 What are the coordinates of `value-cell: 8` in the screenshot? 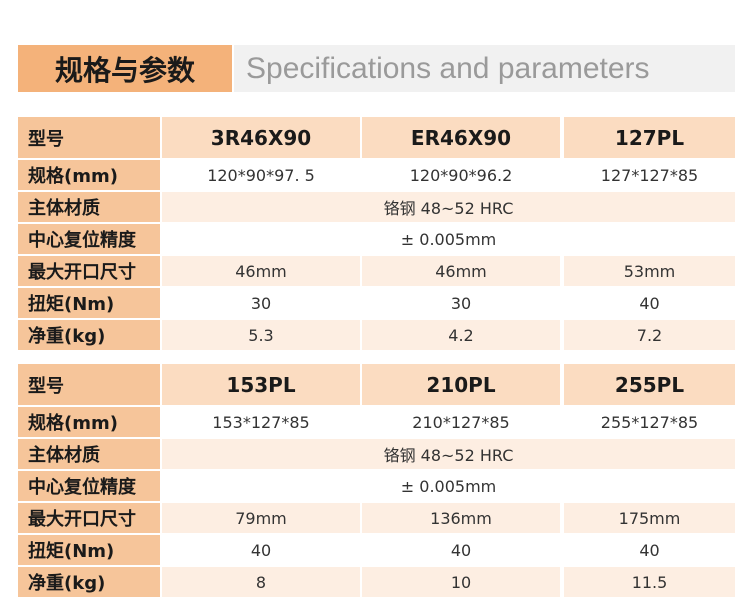 It's located at (261, 582).